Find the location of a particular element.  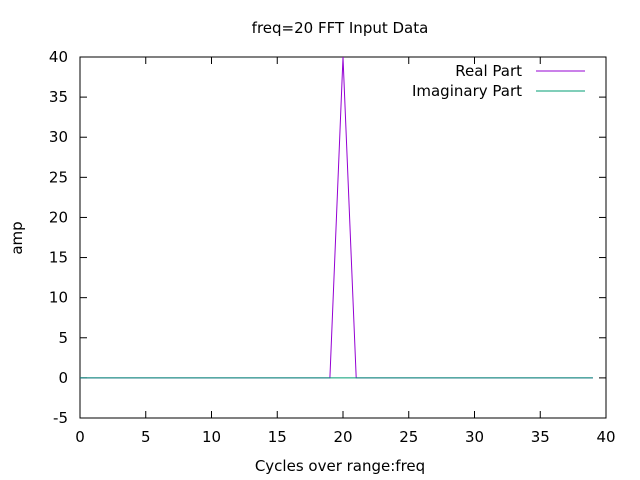

x-tick-label: 20 is located at coordinates (342, 437).